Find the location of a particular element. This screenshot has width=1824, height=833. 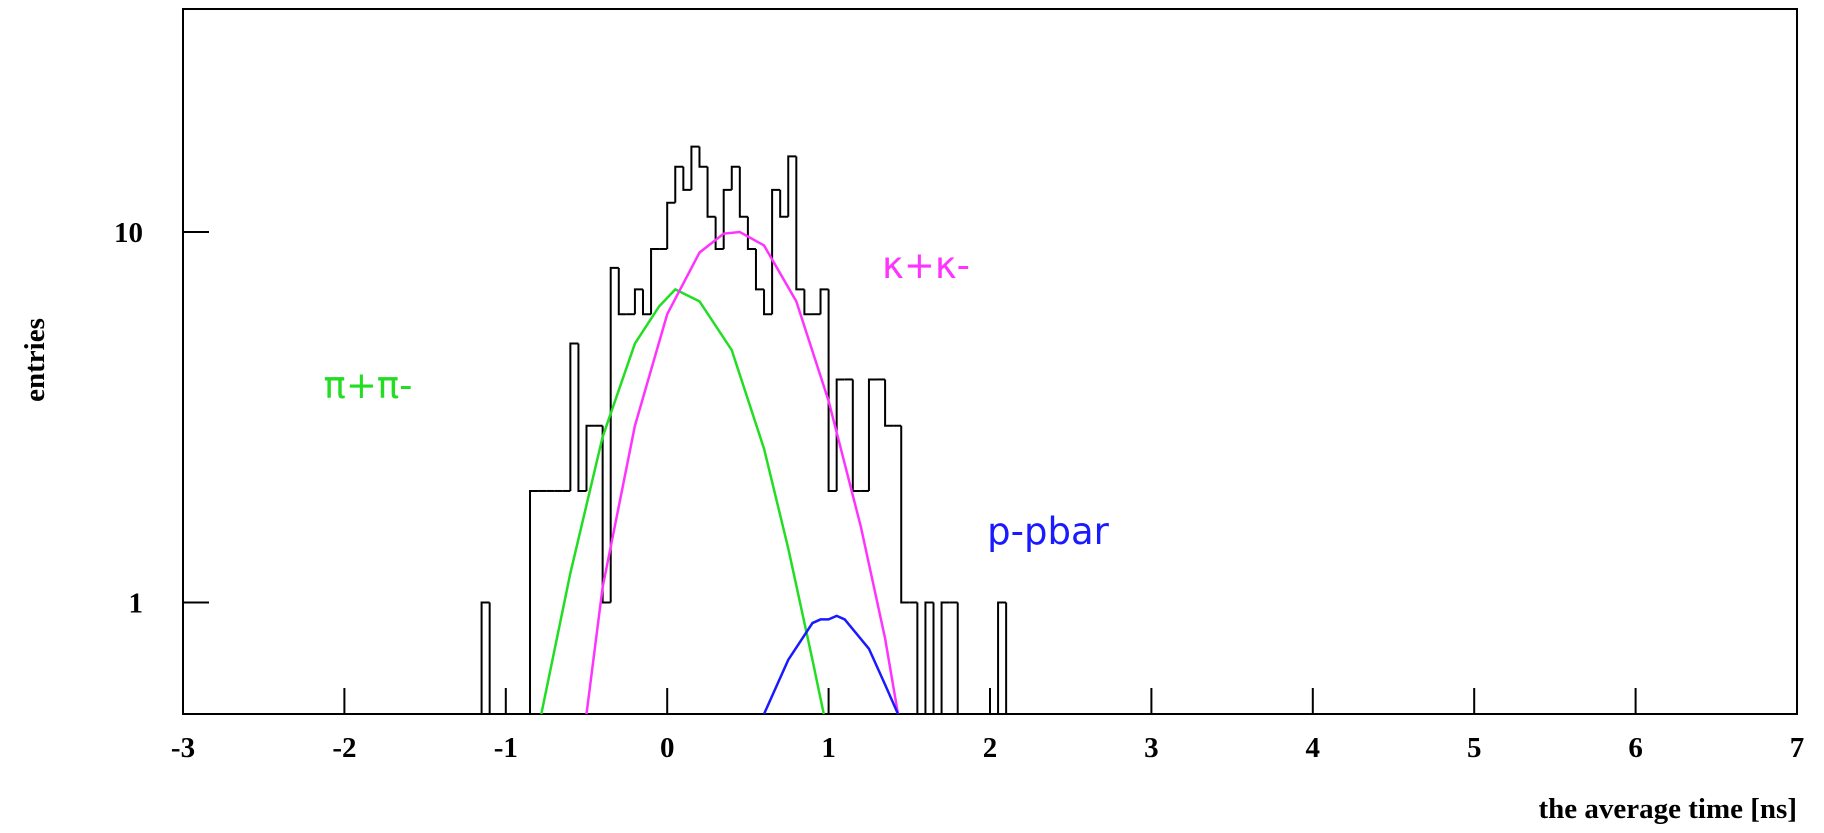

x-tick-label: 2 is located at coordinates (990, 748).